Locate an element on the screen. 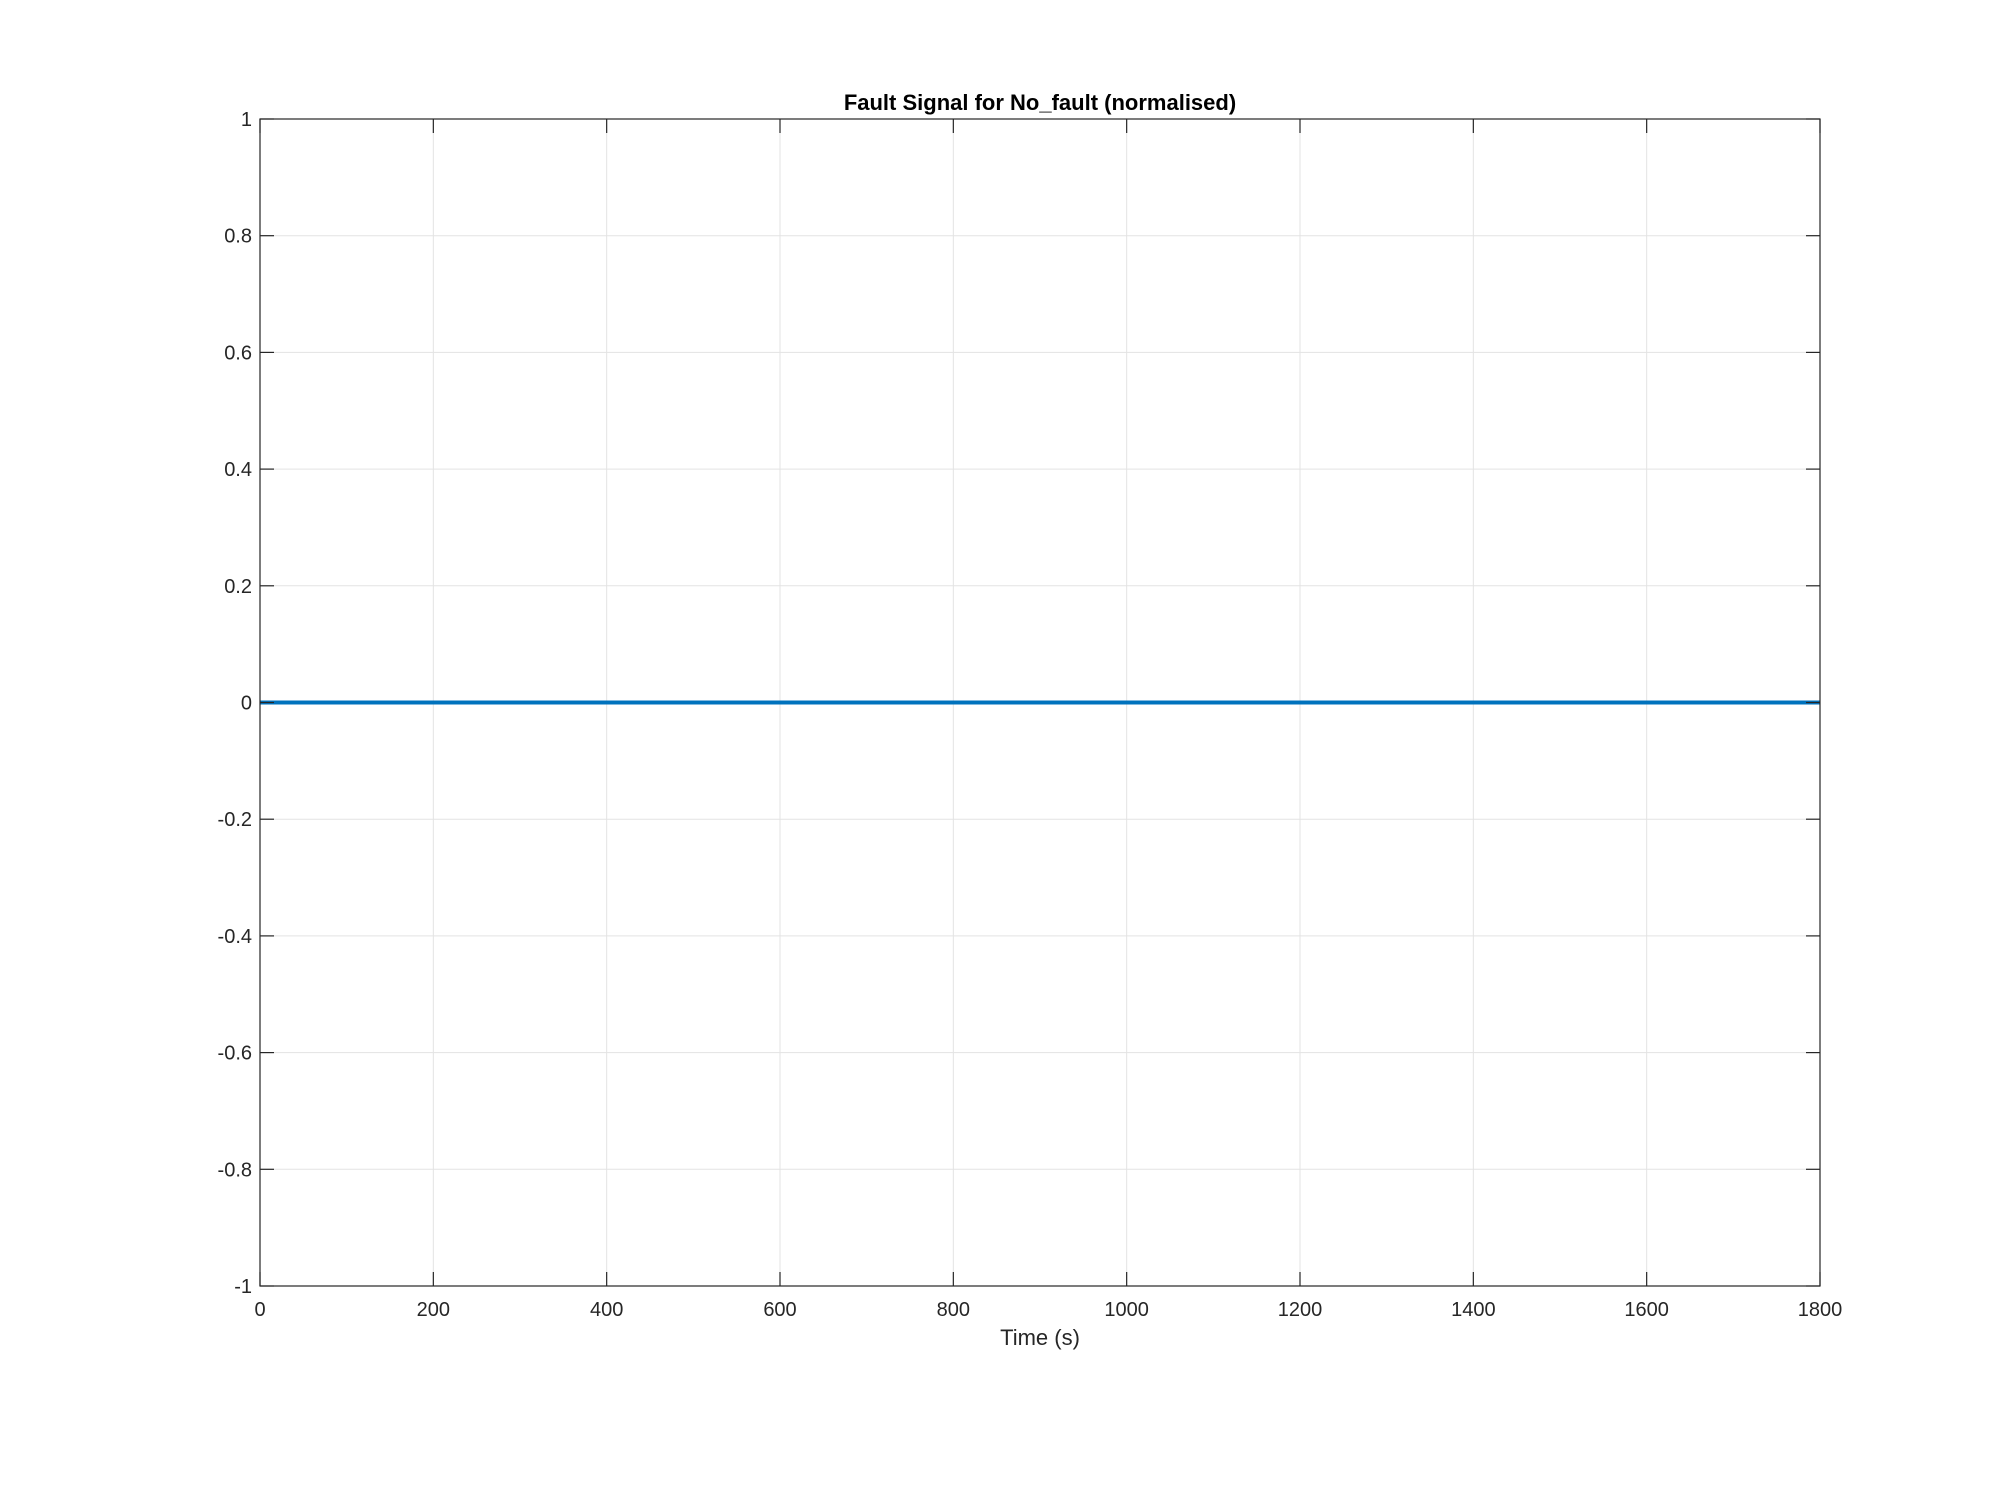 The width and height of the screenshot is (2000, 1500). y-tick-label: -1 is located at coordinates (243, 1287).